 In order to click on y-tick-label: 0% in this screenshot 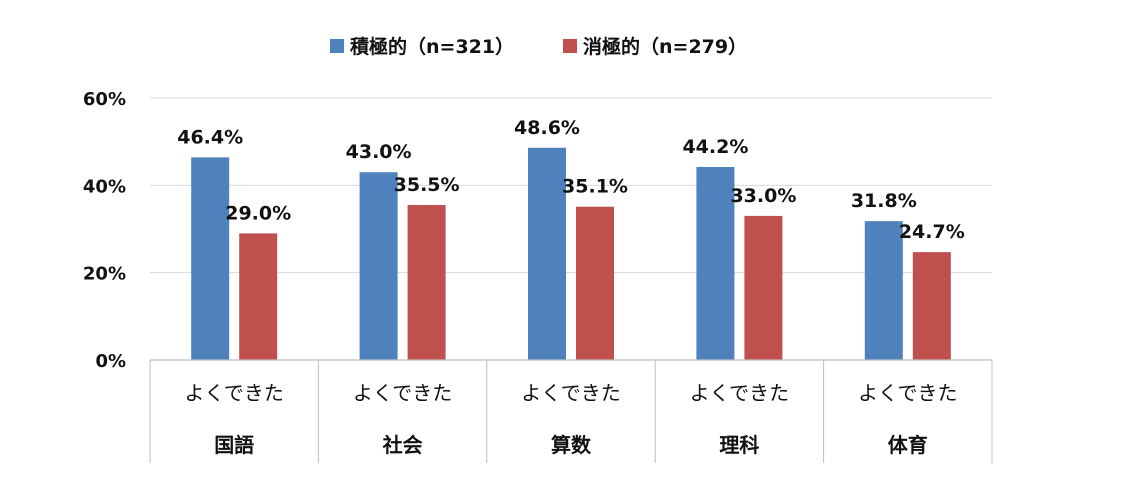, I will do `click(110, 361)`.